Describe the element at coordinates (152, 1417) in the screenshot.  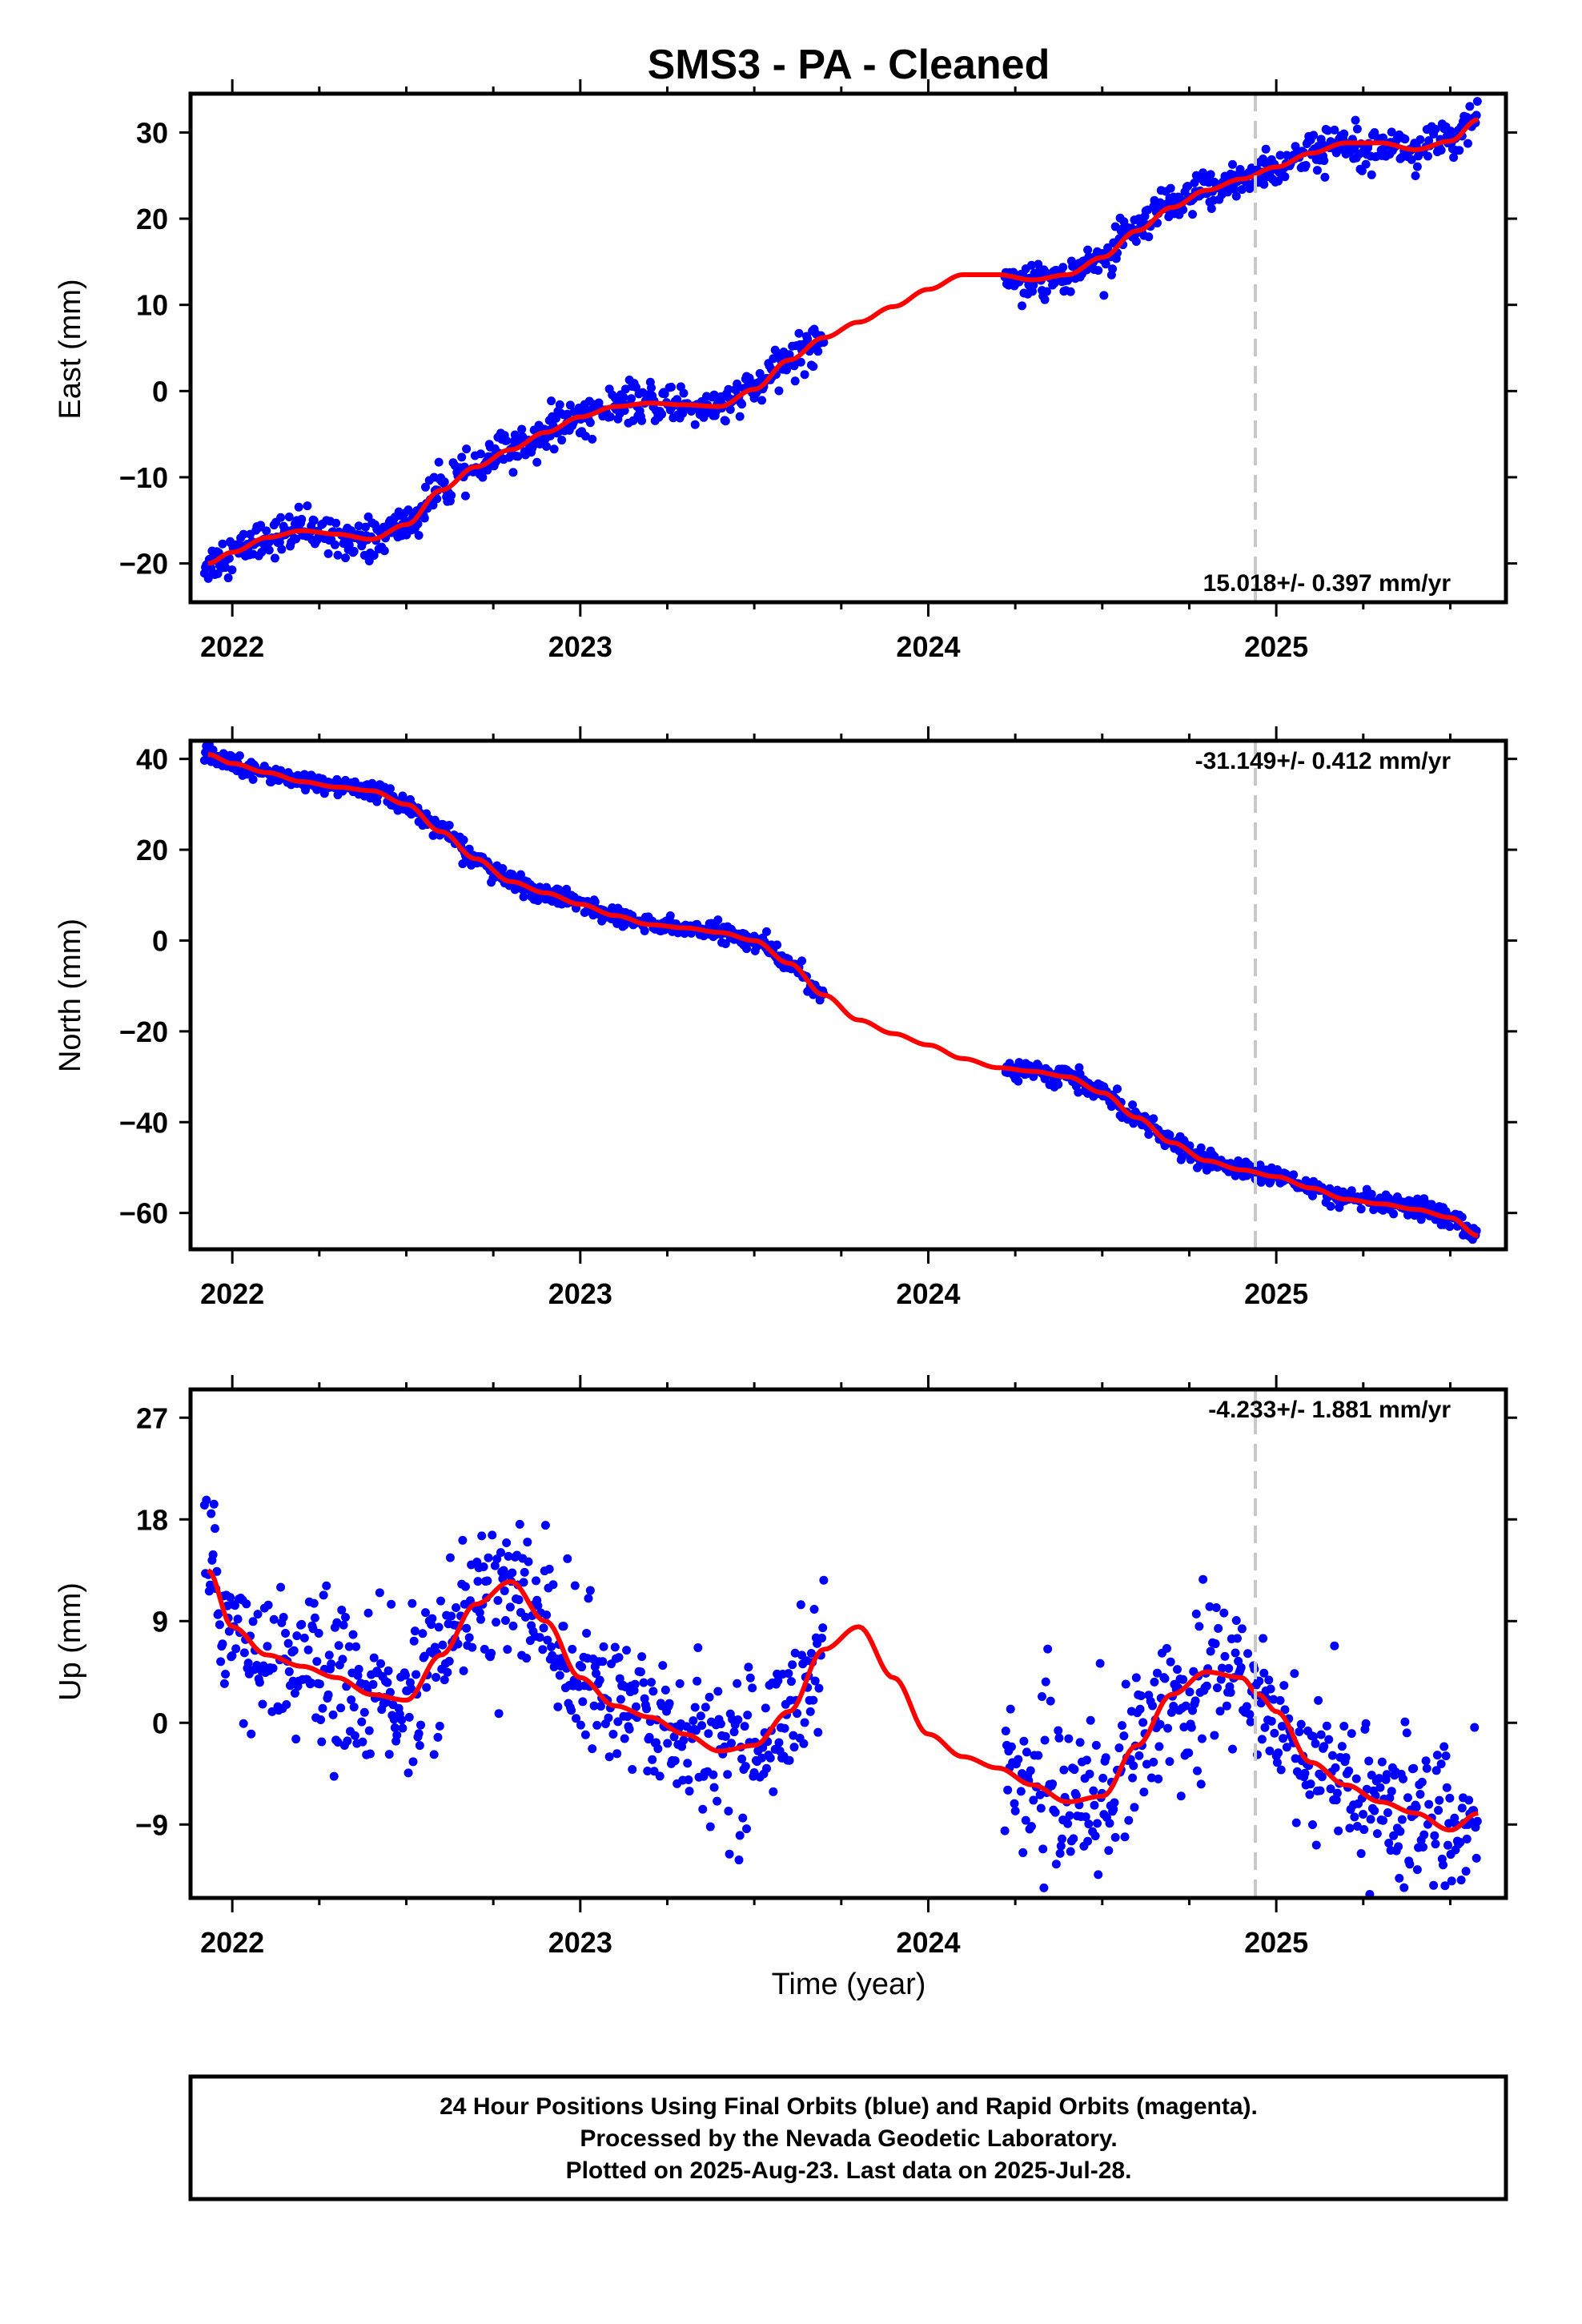
I see `up-y-tick-label: 27` at that location.